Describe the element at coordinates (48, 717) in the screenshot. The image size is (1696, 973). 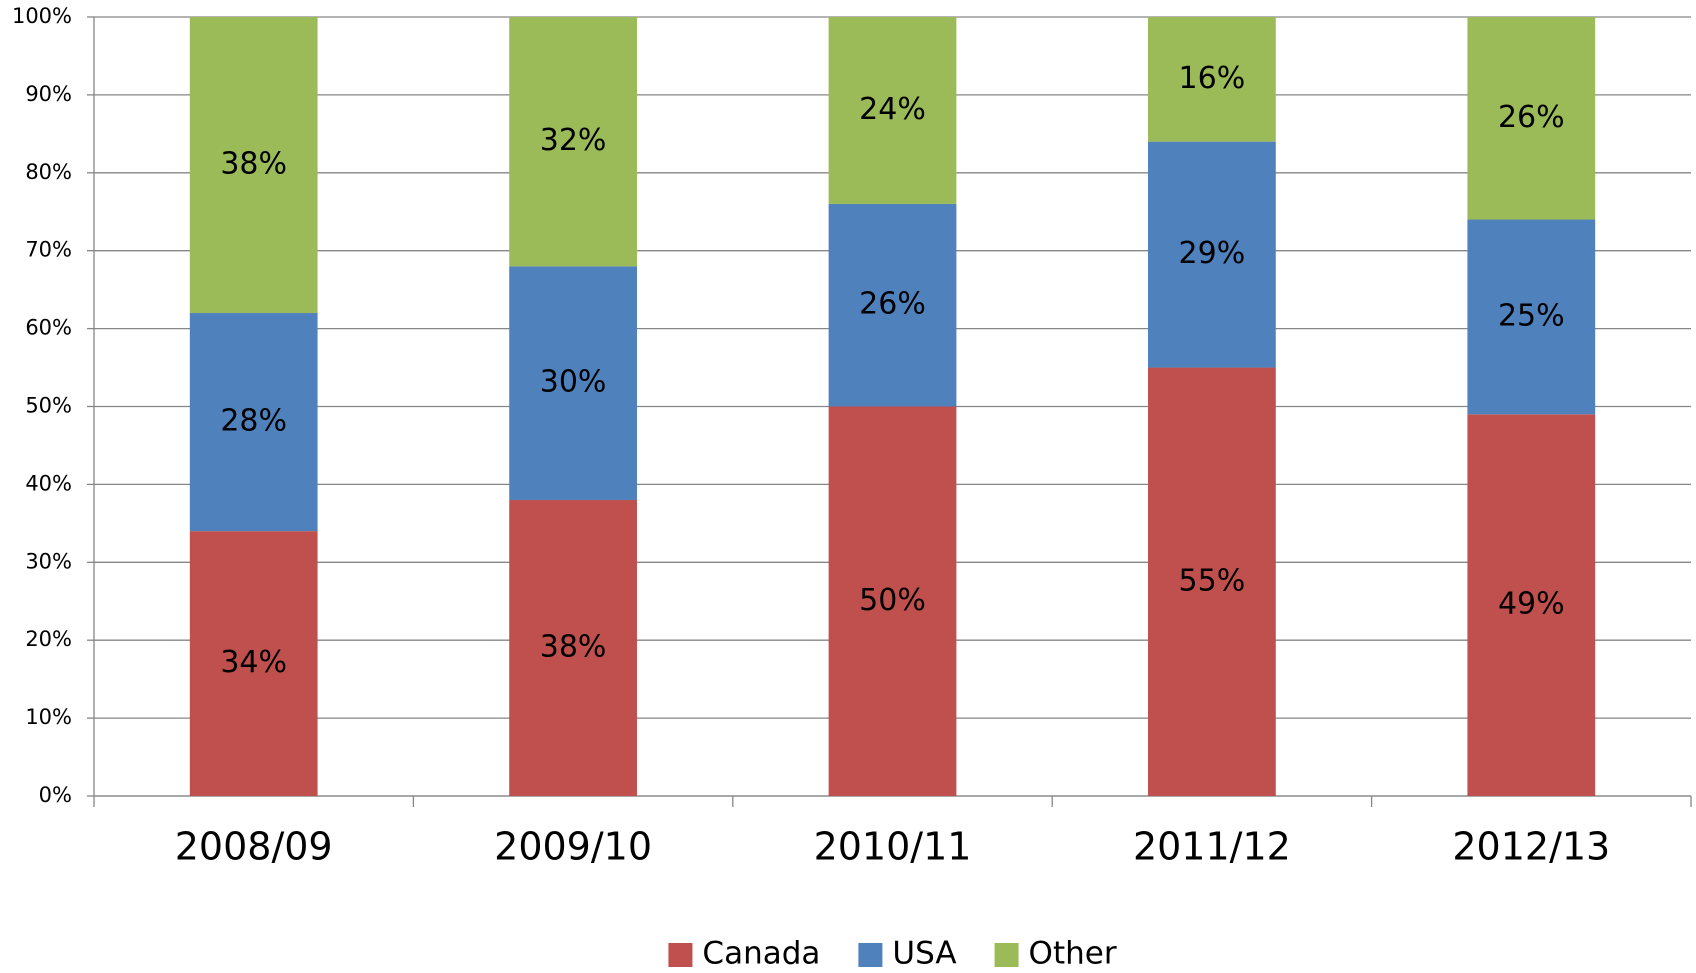
I see `y-tick-label: 10%` at that location.